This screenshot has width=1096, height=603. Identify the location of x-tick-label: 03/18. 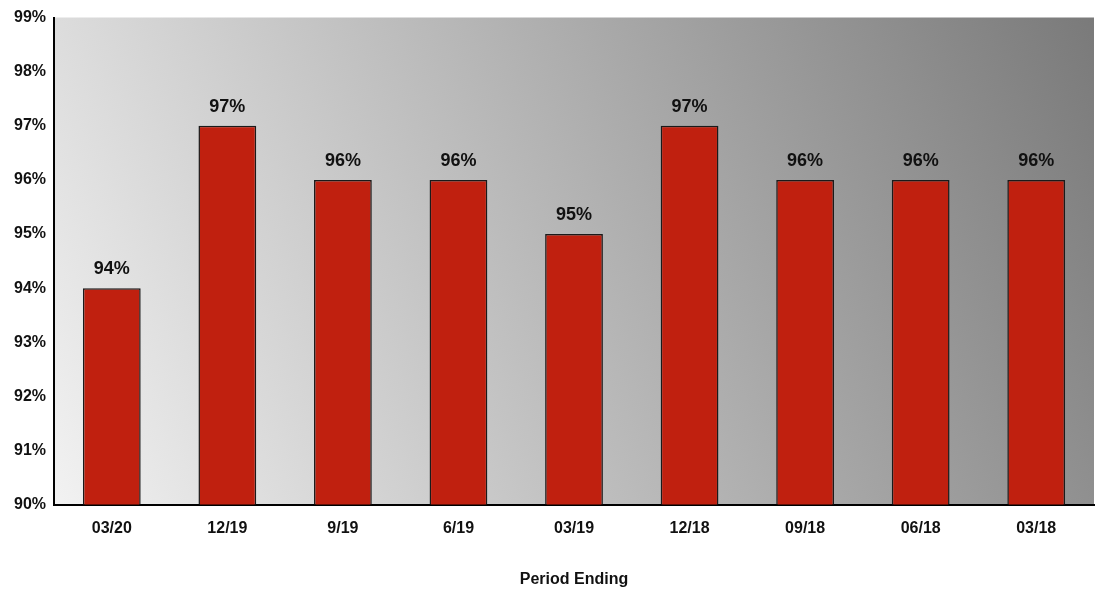
(1036, 527).